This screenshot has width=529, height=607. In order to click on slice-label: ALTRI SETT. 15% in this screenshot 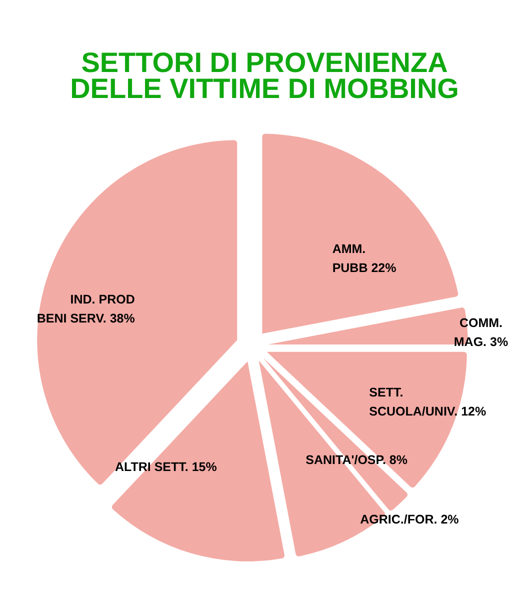, I will do `click(165, 467)`.